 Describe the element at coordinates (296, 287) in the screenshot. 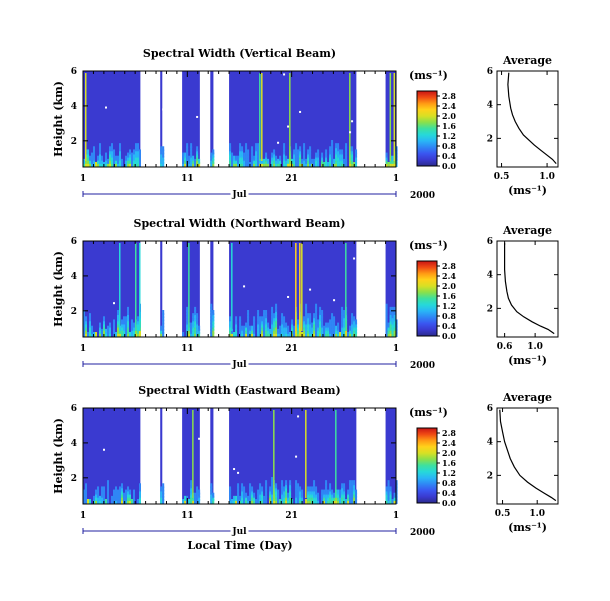

I see `heatmap-streak` at that location.